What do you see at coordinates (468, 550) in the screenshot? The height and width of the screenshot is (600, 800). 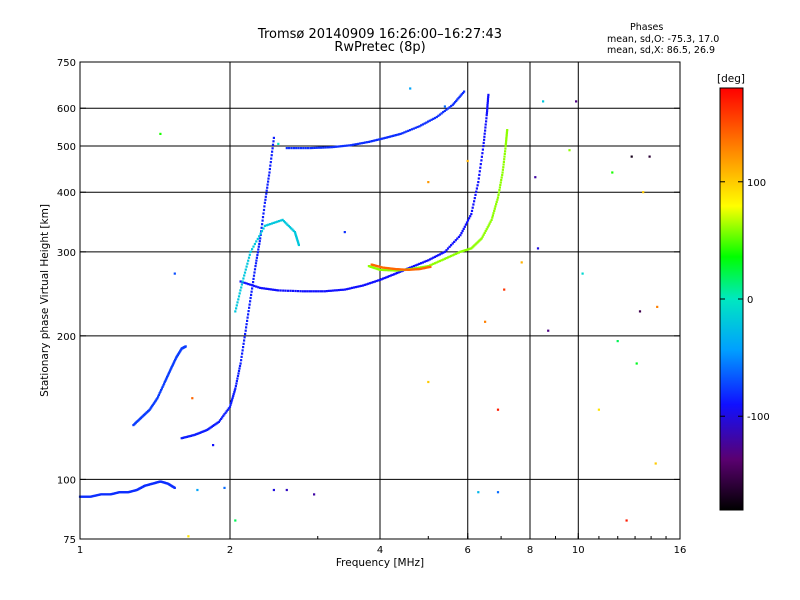 I see `x-tick-label: 6` at bounding box center [468, 550].